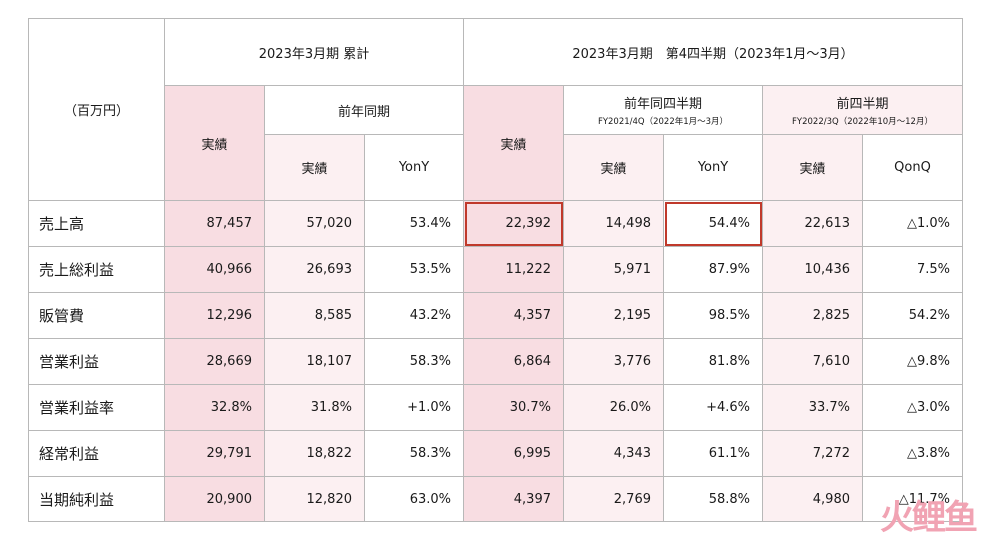 The width and height of the screenshot is (990, 543). Describe the element at coordinates (812, 315) in the screenshot. I see `cell-prior-quarter-actual: 2,825` at that location.